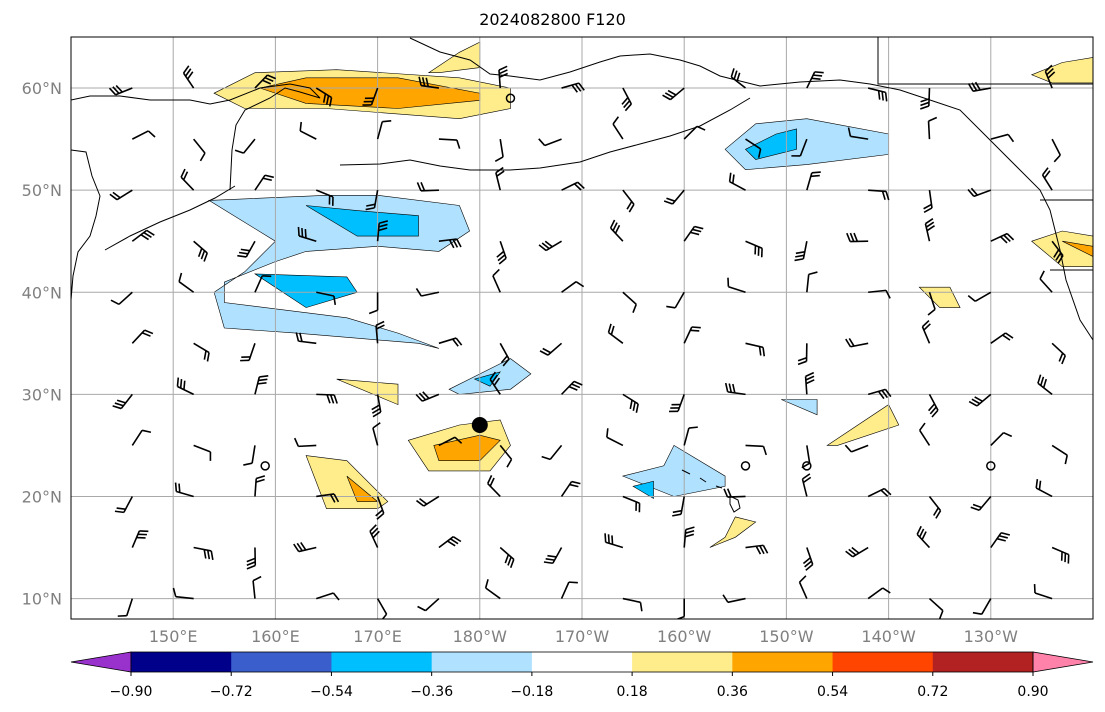  What do you see at coordinates (101, 662) in the screenshot?
I see `colorbar-extend-low` at bounding box center [101, 662].